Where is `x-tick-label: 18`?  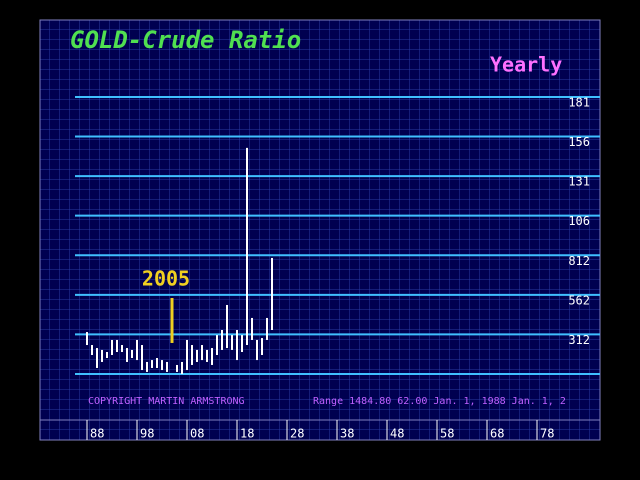
x-tick-label: 18 is located at coordinates (247, 434).